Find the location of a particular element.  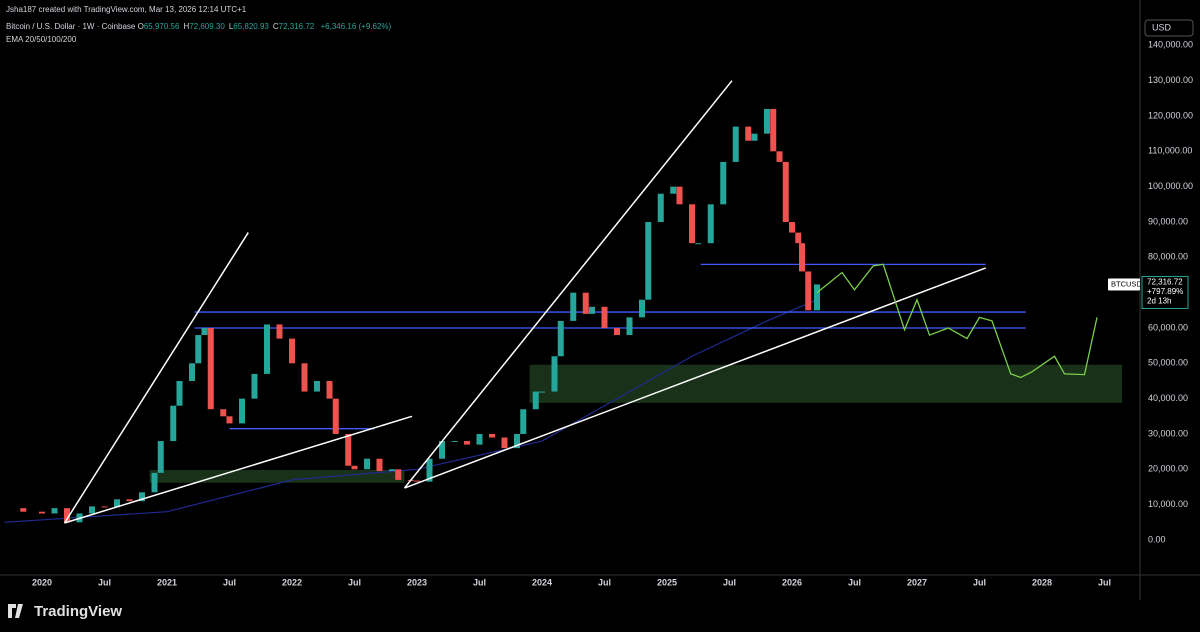

ohlc-label: L is located at coordinates (231, 26).